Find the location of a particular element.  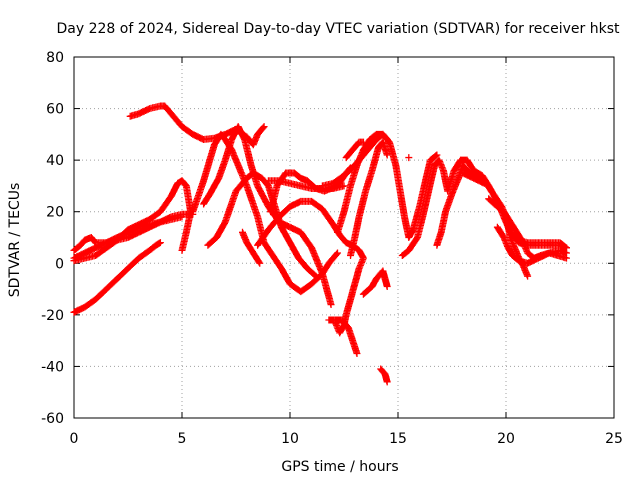

x-tick-label: 0 is located at coordinates (74, 439).